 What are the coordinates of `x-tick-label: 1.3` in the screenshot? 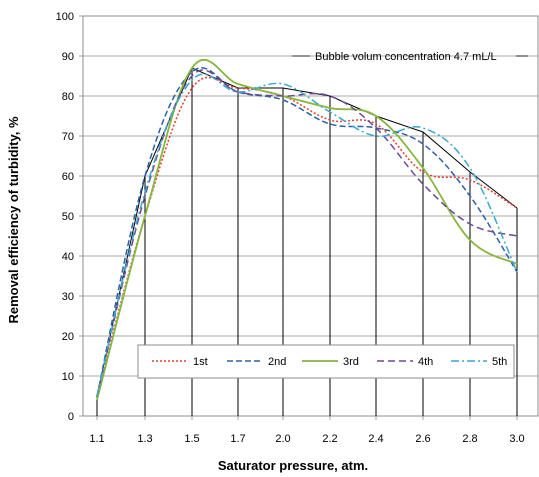 It's located at (144, 439).